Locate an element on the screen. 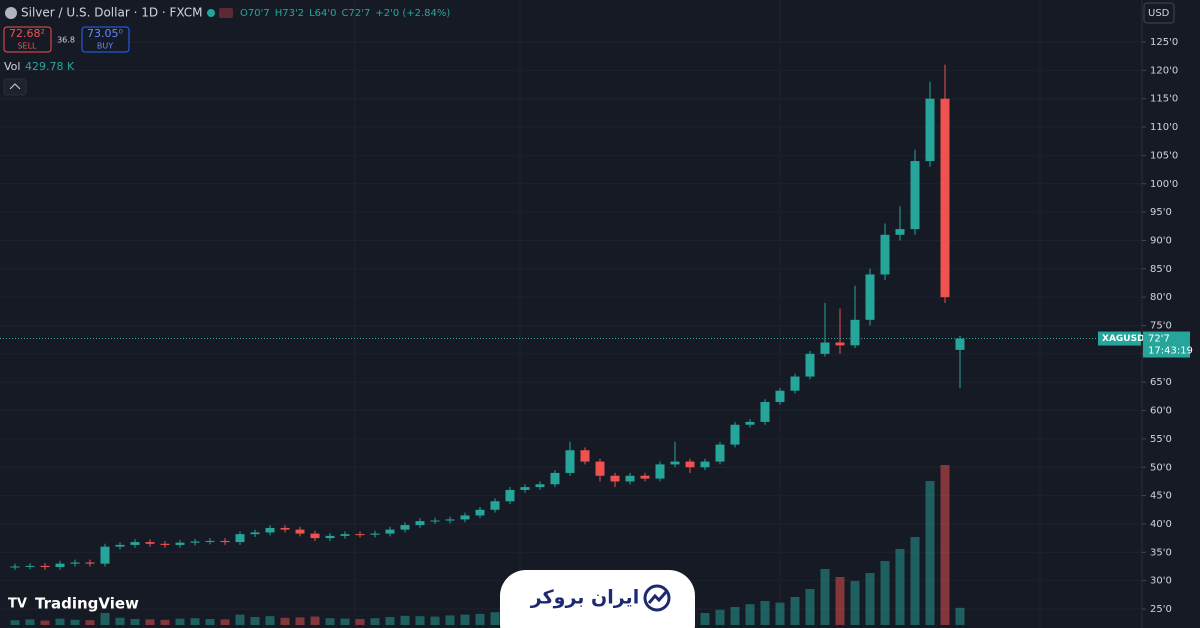  y-tick-label: 65'0 is located at coordinates (1161, 382).